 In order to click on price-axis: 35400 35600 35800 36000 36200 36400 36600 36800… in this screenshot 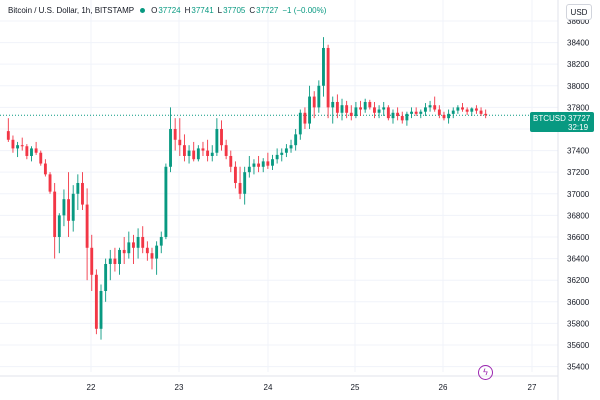, I will do `click(573, 200)`.